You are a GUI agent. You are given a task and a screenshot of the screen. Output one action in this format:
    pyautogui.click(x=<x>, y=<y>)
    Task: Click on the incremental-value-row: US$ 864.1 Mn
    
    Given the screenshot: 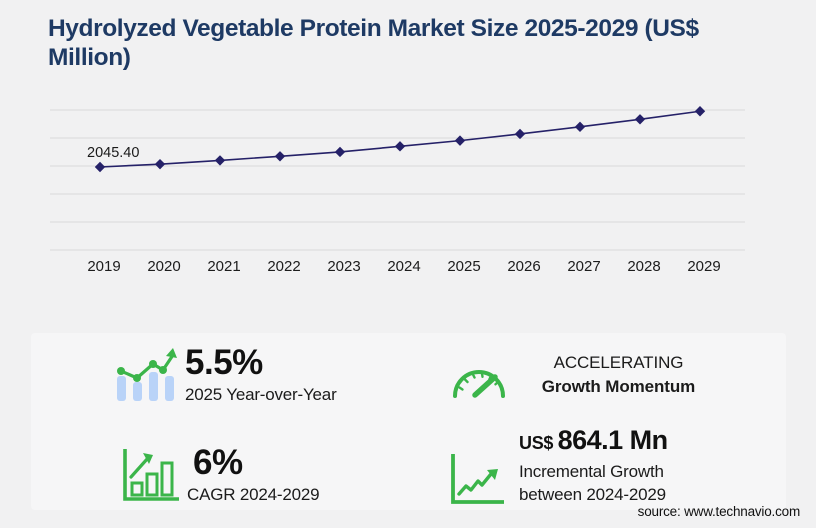 What is the action you would take?
    pyautogui.click(x=593, y=440)
    